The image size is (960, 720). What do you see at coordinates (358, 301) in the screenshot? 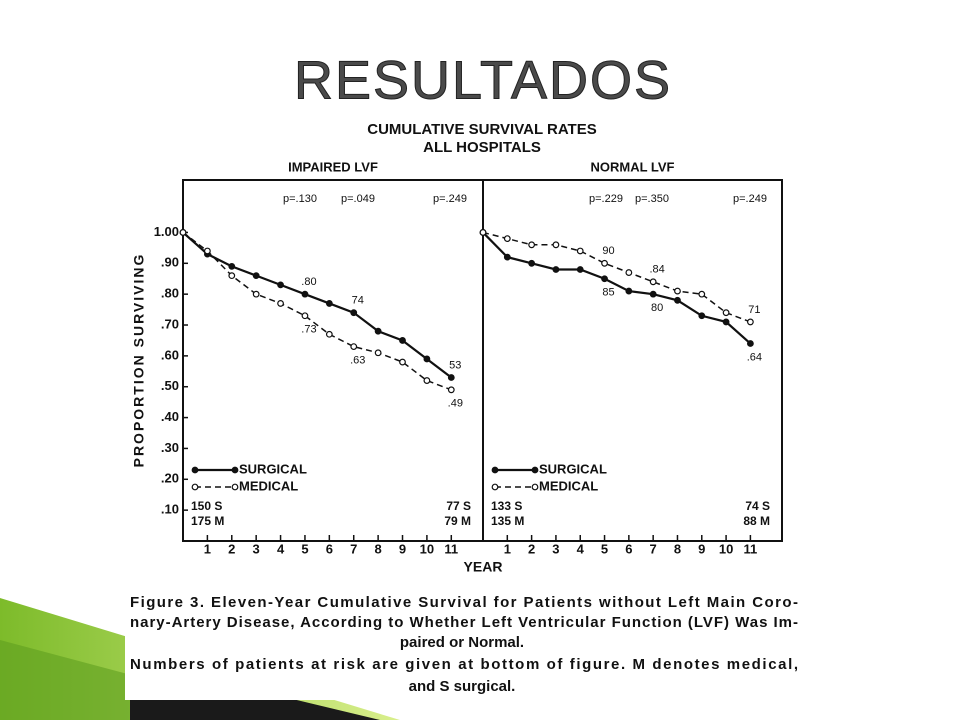
I see `value-label: 74` at bounding box center [358, 301].